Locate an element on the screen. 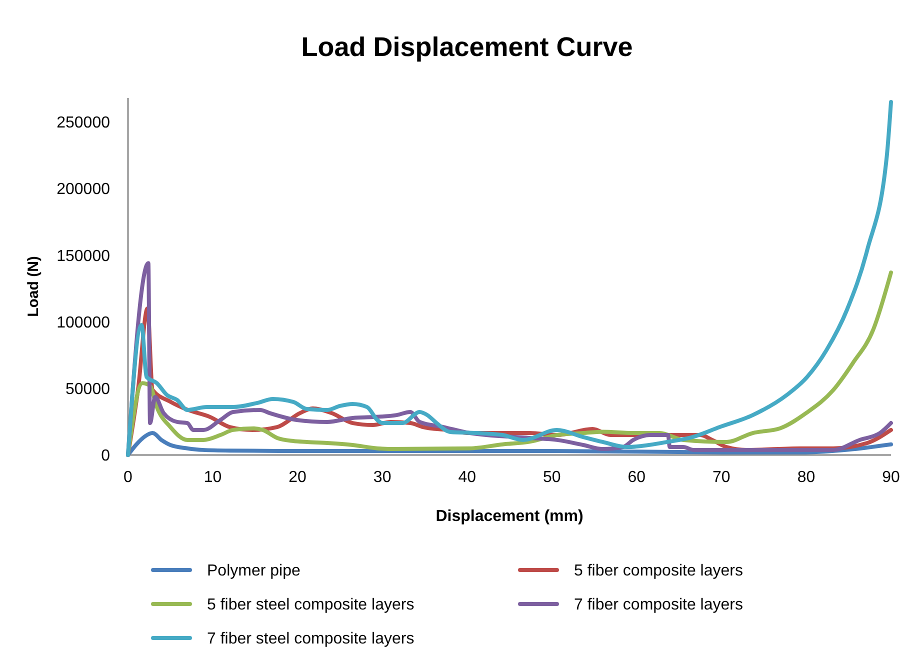 This screenshot has width=904, height=661. y-tick-label: 50000 is located at coordinates (88, 389).